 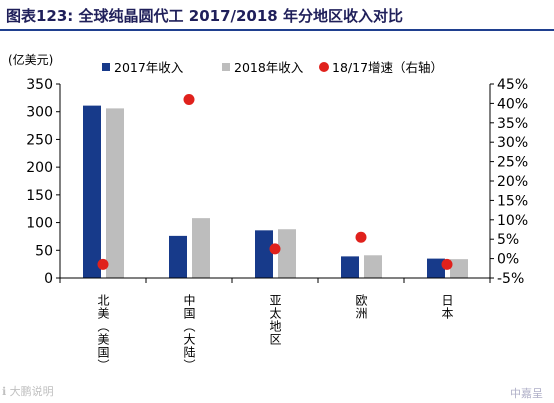 What do you see at coordinates (39, 196) in the screenshot?
I see `y-left-tick-label: 150` at bounding box center [39, 196].